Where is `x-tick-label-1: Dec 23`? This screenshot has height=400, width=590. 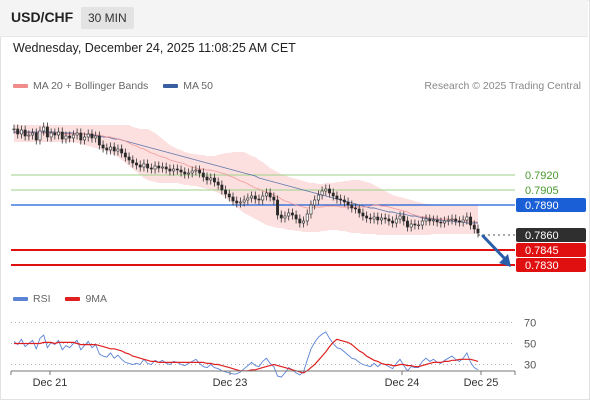 x-tick-label-1: Dec 23 is located at coordinates (230, 383).